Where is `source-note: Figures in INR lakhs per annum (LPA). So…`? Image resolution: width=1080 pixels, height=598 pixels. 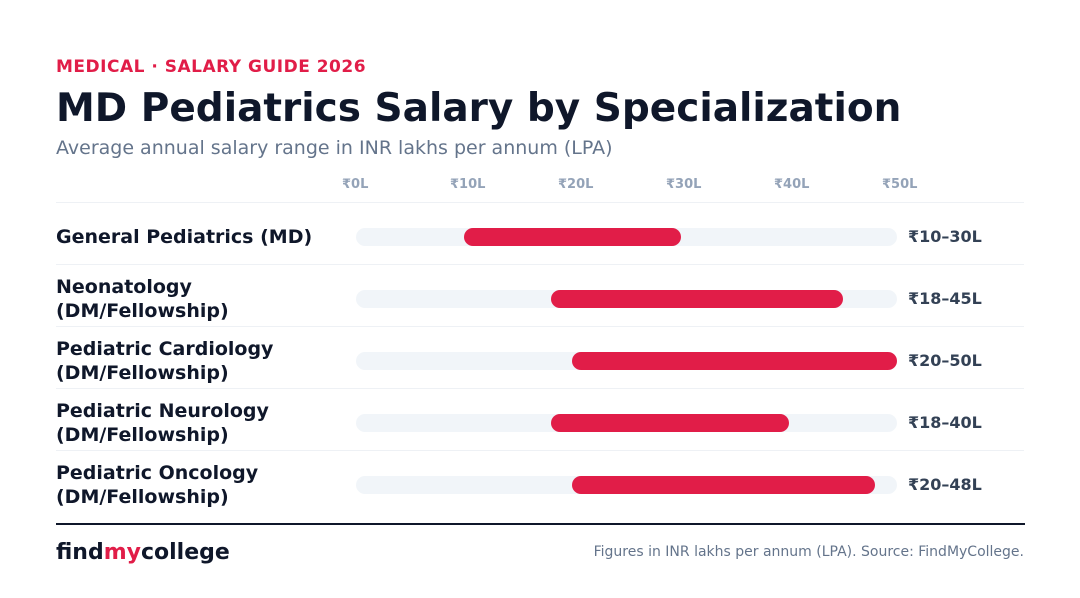 source-note: Figures in INR lakhs per annum (LPA). So… is located at coordinates (808, 552).